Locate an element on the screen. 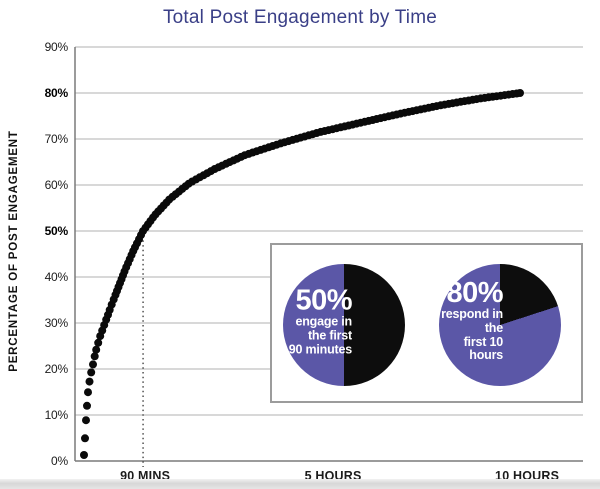 Image resolution: width=600 pixels, height=489 pixels. chart-title: Total Post Engagement by Time is located at coordinates (300, 17).